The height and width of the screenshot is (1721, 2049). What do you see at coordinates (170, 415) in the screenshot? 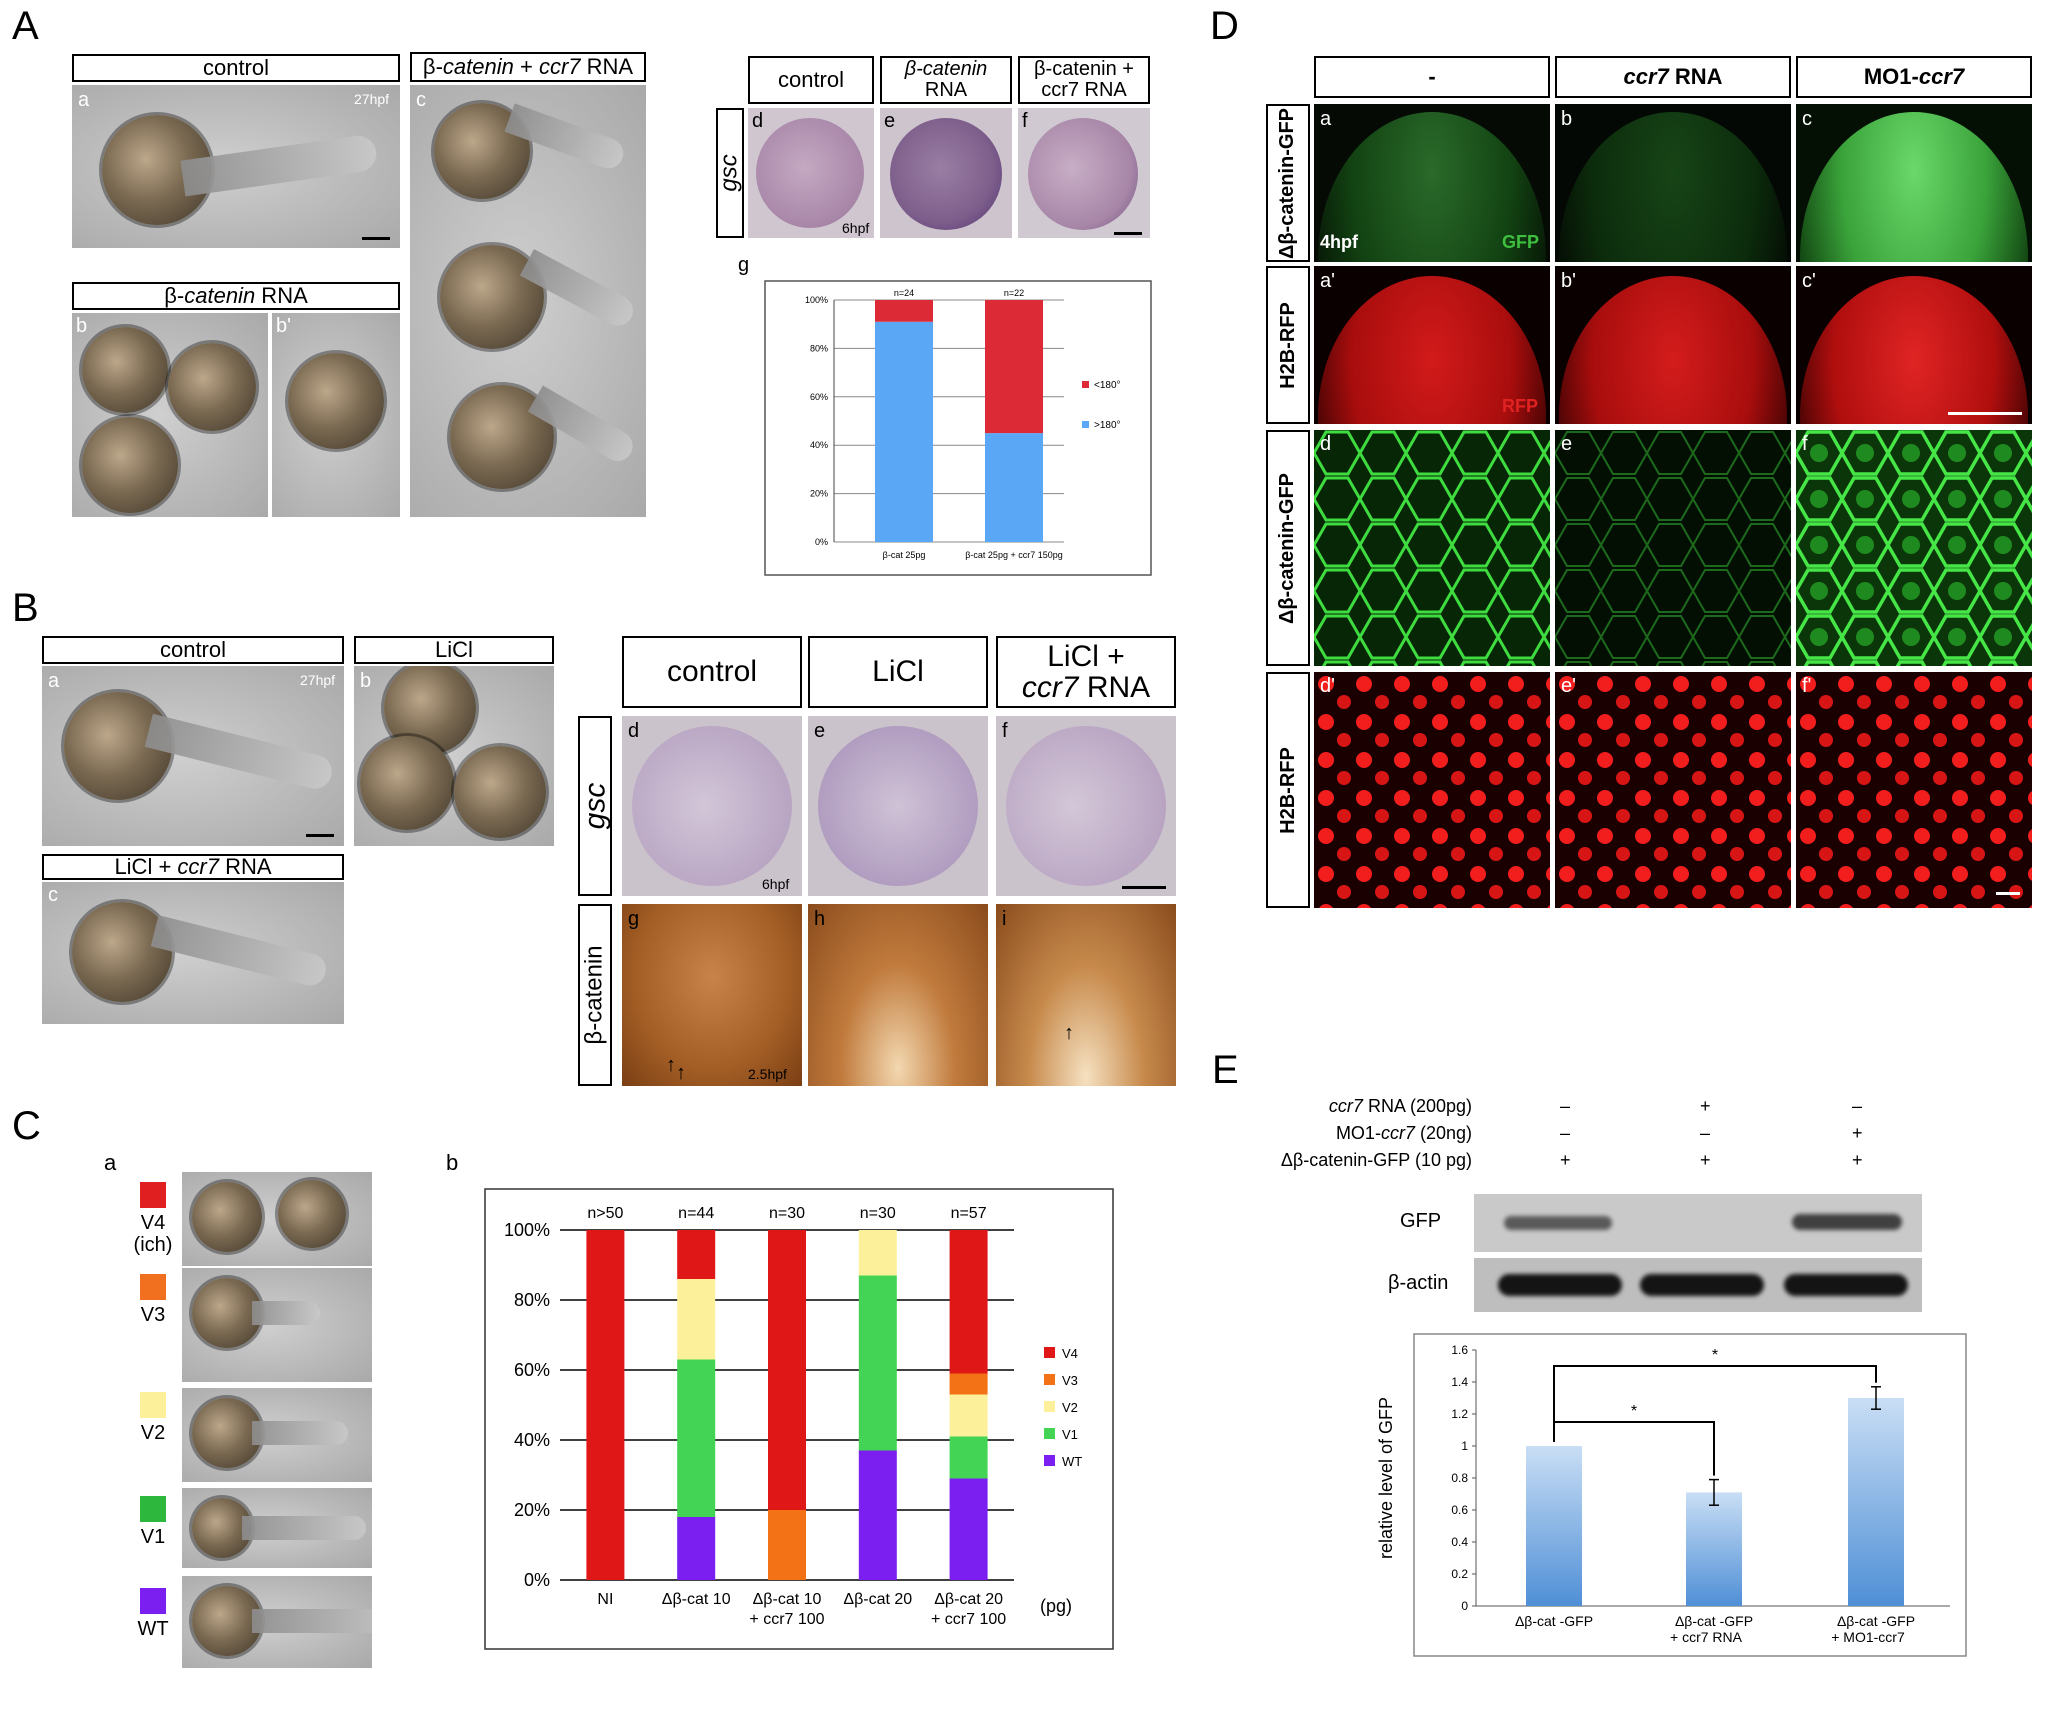
I see `image-b-bcat: b` at bounding box center [170, 415].